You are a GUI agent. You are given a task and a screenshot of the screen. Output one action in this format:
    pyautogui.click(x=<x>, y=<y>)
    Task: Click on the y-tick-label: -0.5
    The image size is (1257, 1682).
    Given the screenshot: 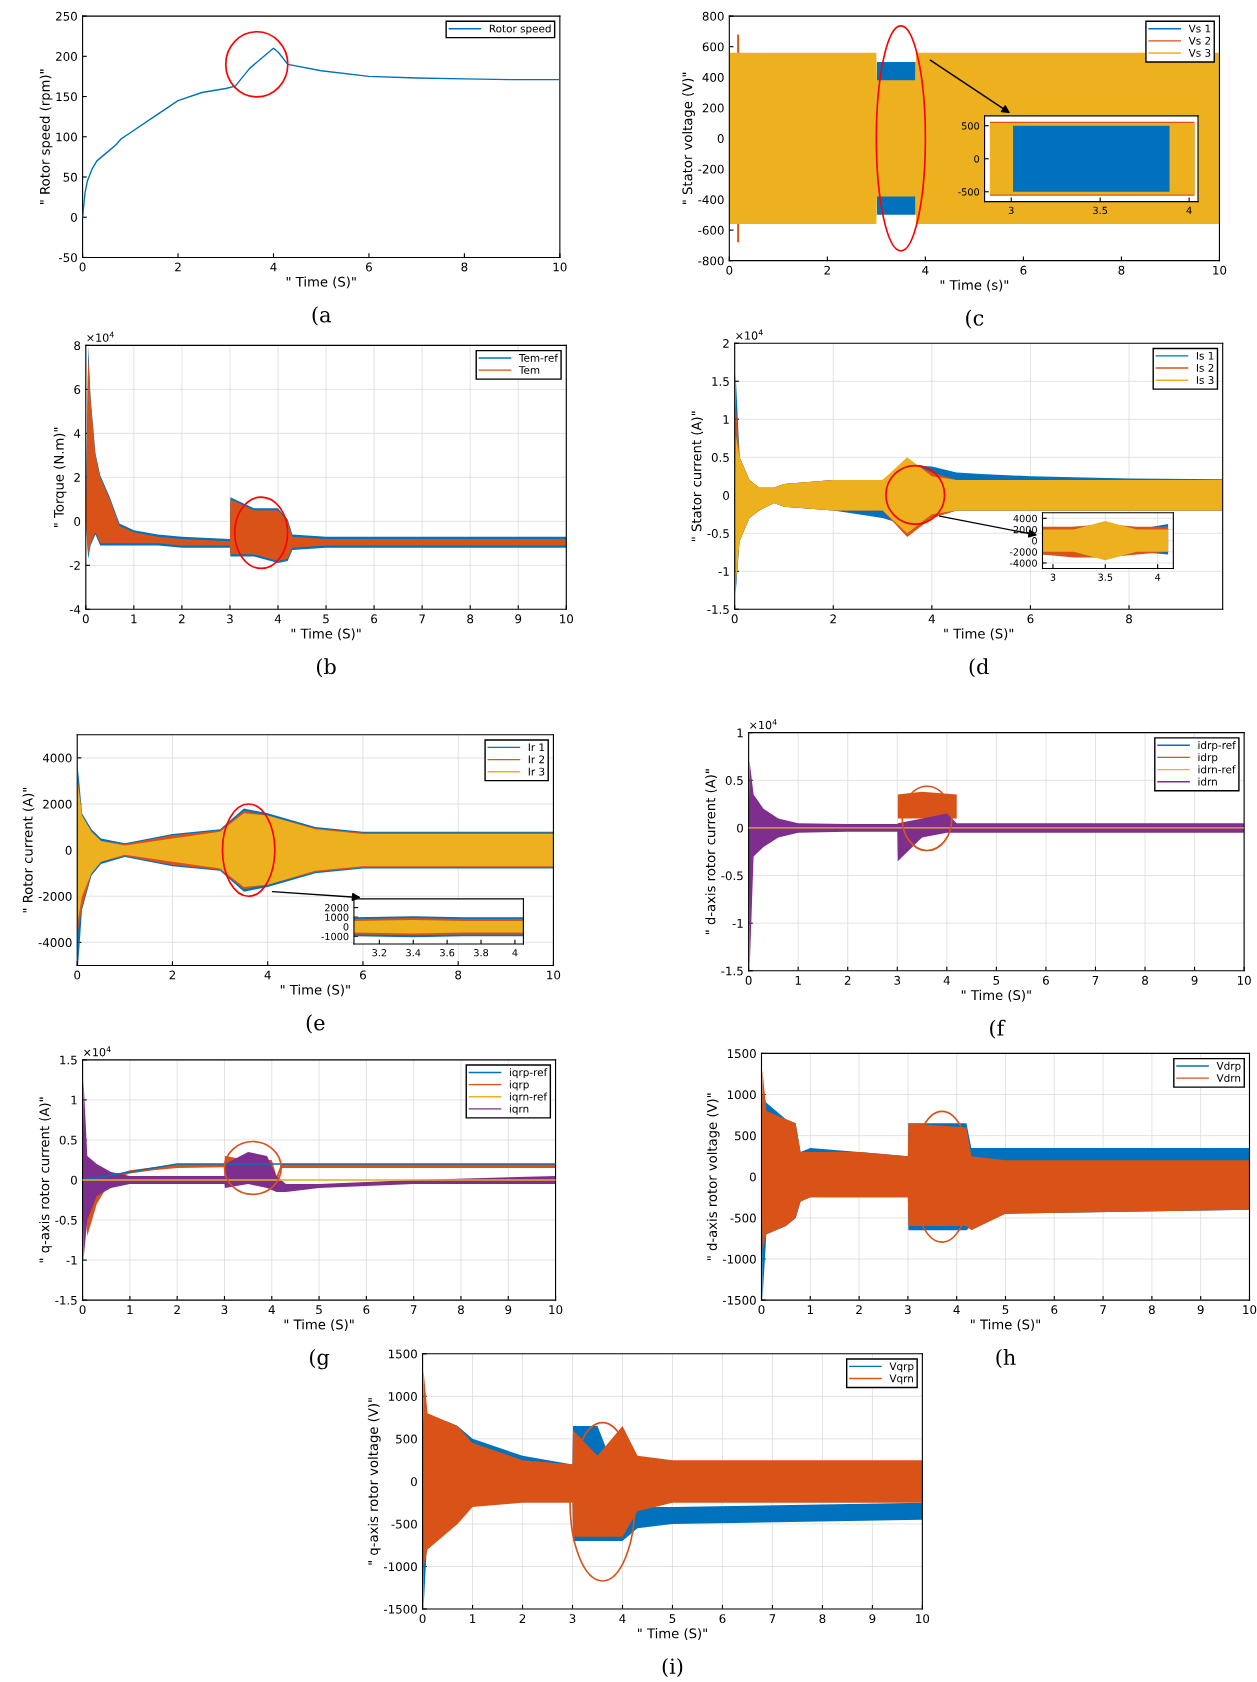 What is the action you would take?
    pyautogui.click(x=732, y=876)
    